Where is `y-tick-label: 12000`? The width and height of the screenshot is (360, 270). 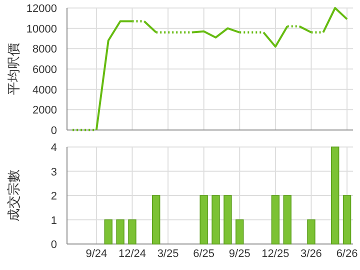 y-tick-label: 12000 is located at coordinates (41, 9).